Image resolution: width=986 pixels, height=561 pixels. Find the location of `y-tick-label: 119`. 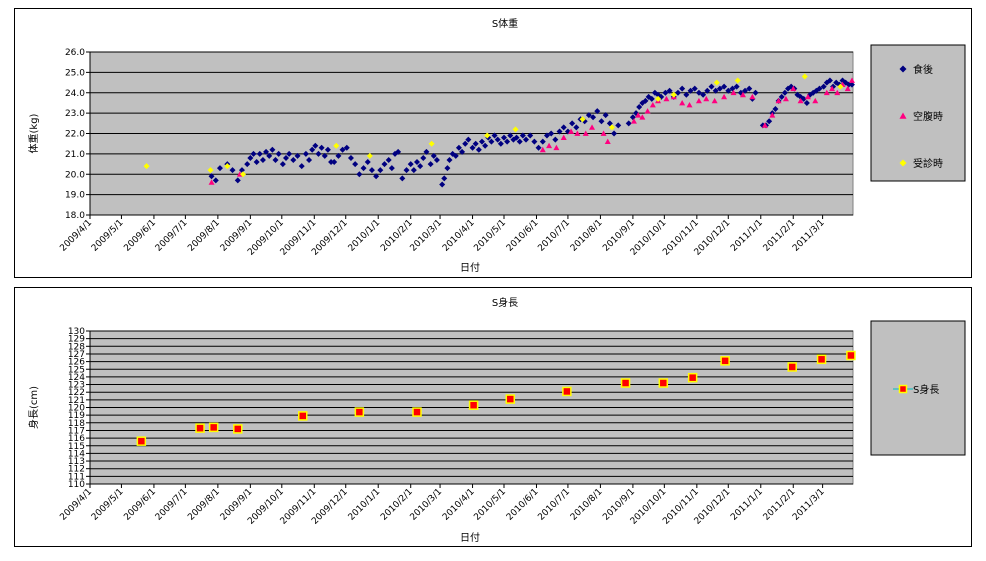

y-tick-label: 119 is located at coordinates (76, 416).